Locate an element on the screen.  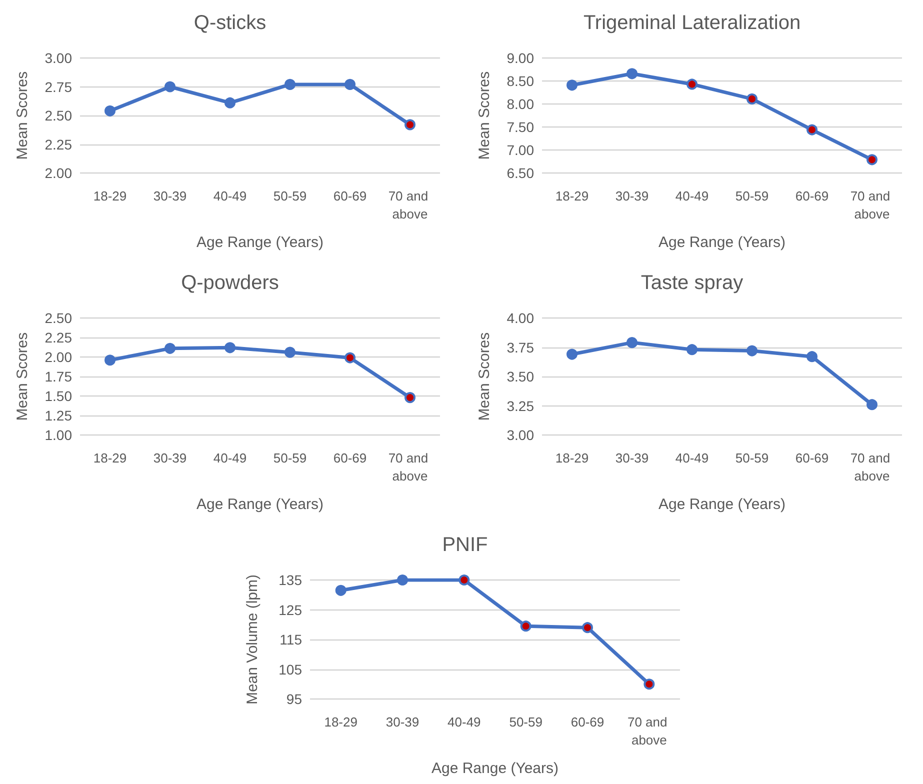
chart-title: Q-sticks is located at coordinates (230, 23).